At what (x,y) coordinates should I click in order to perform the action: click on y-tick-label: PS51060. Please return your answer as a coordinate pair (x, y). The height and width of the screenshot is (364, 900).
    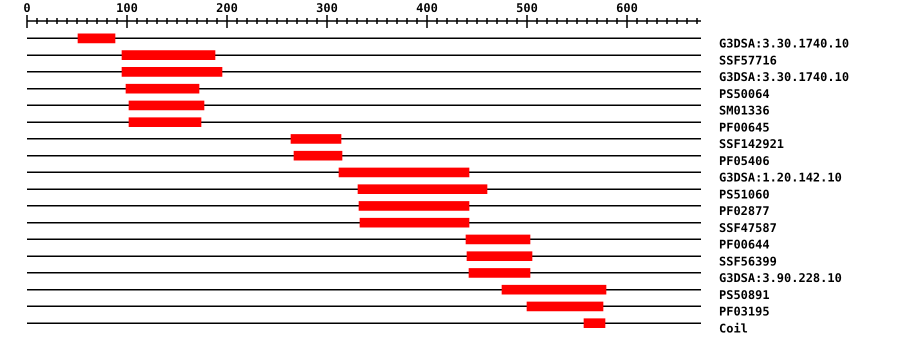
    Looking at the image, I should click on (744, 194).